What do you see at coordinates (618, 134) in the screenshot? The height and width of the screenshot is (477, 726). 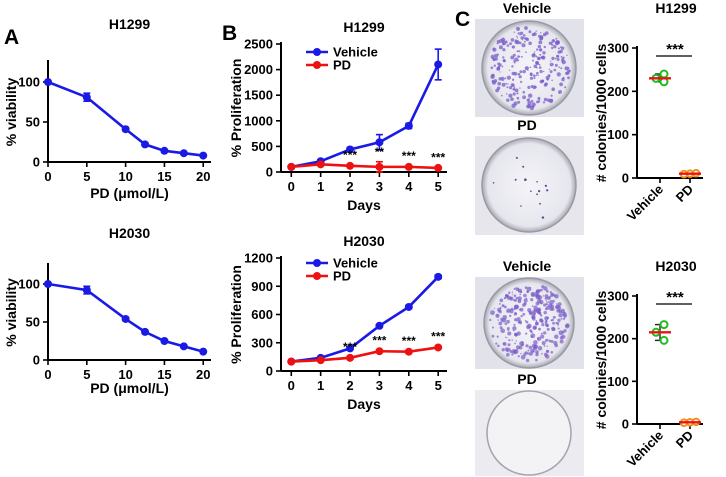 I see `y-tick-label: 100` at bounding box center [618, 134].